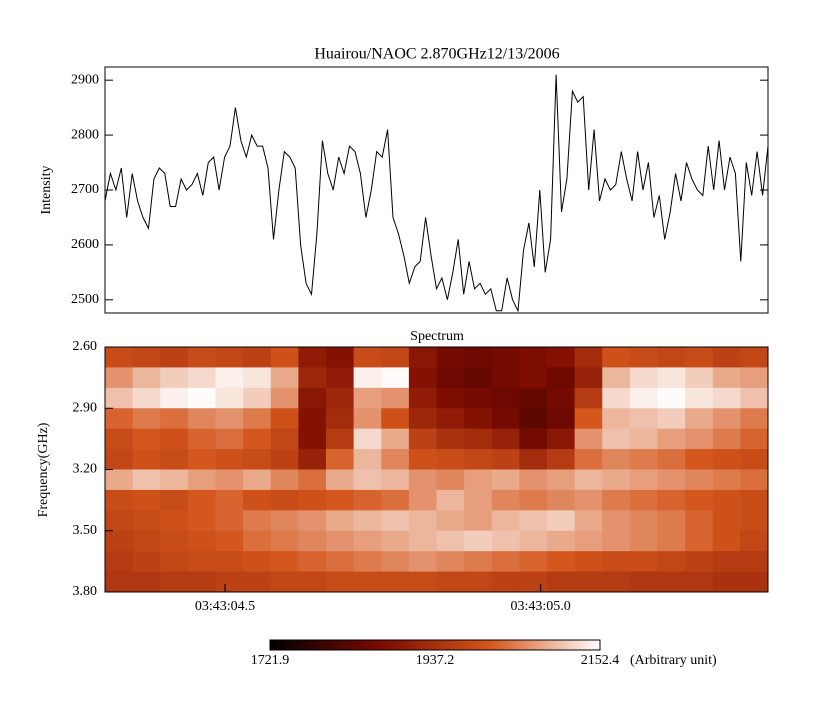  I want to click on colorbar-tick-label: 2152.4, so click(600, 660).